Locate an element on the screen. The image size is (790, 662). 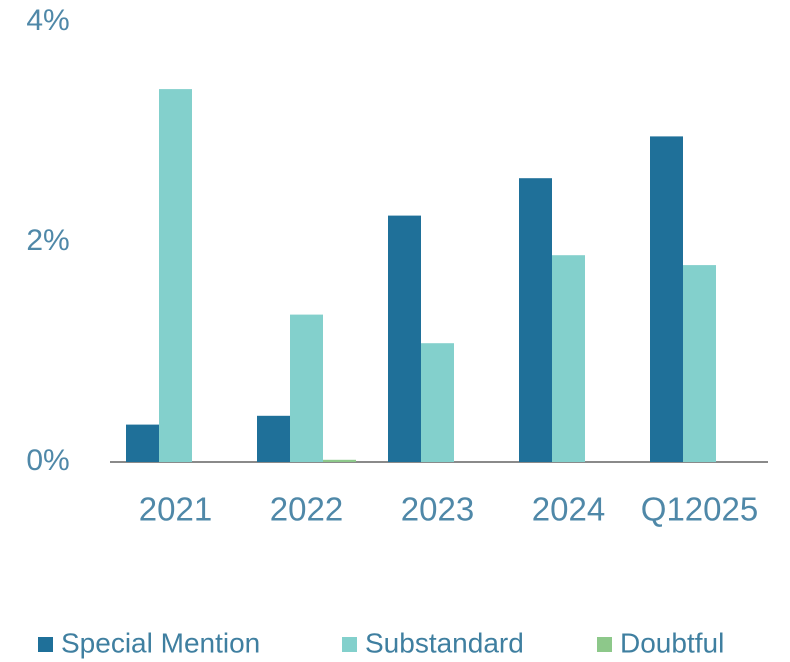
x-tick-label: 2022 is located at coordinates (306, 509).